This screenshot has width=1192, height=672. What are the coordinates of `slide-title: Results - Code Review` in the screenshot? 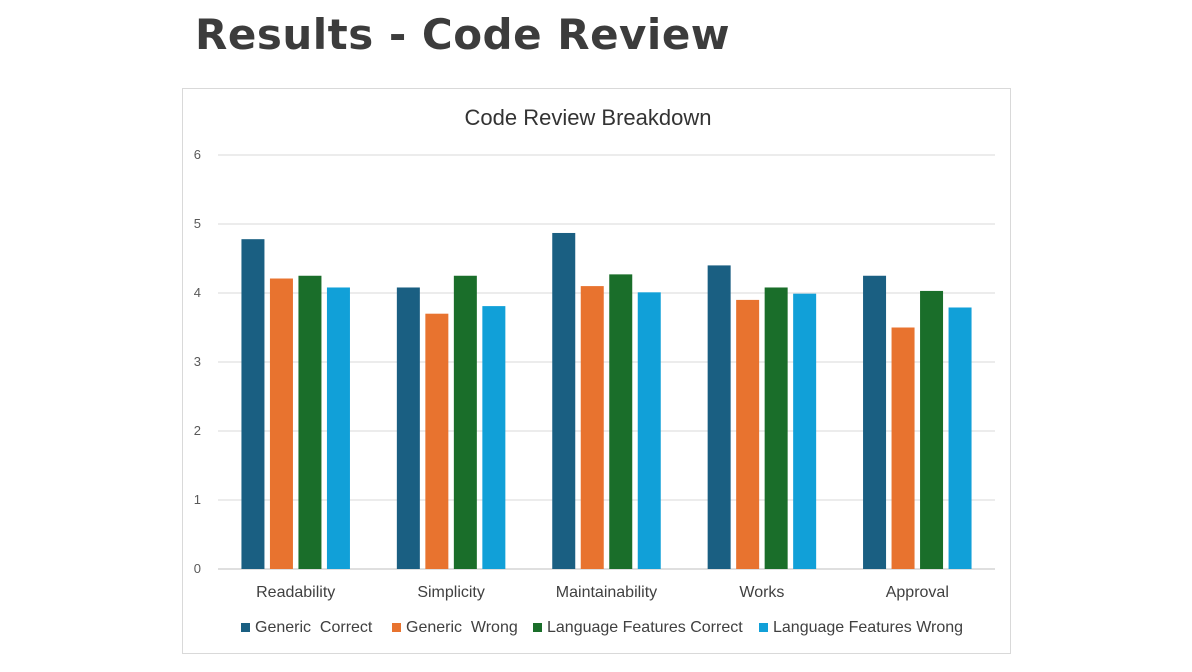 It's located at (463, 34).